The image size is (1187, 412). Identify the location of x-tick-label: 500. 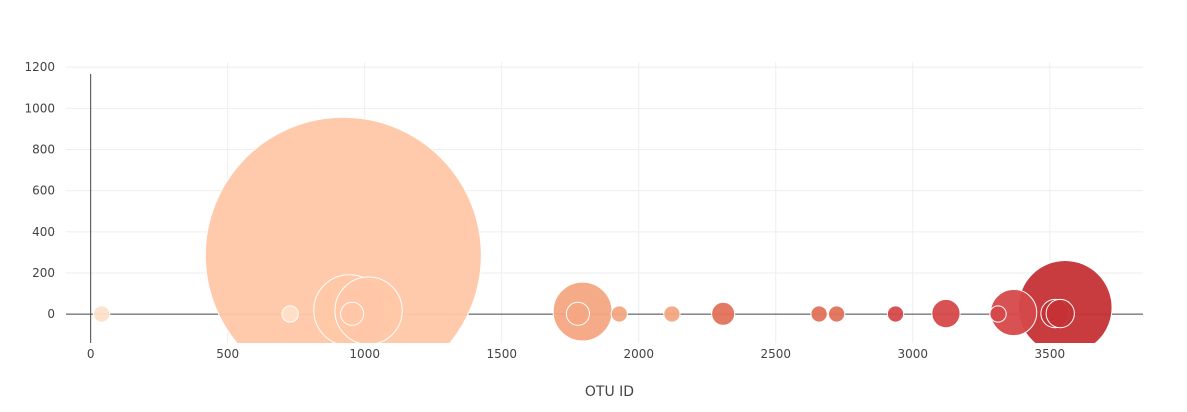
(227, 354).